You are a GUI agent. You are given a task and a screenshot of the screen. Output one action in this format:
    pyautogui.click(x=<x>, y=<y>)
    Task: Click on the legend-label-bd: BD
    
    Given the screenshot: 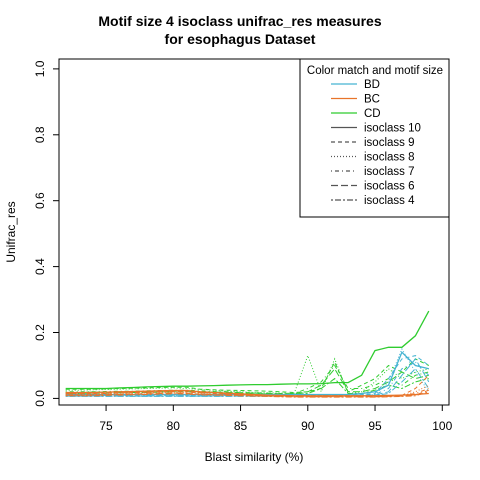 What is the action you would take?
    pyautogui.click(x=372, y=85)
    